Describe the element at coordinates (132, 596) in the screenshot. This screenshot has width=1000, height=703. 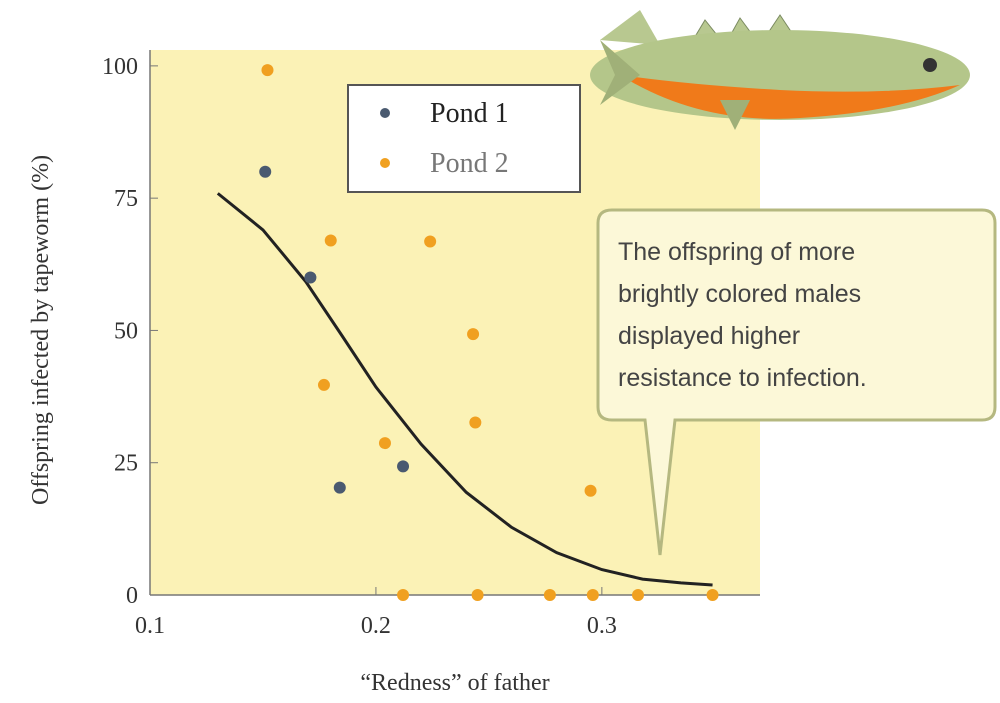
I see `y-tick-label: 0` at that location.